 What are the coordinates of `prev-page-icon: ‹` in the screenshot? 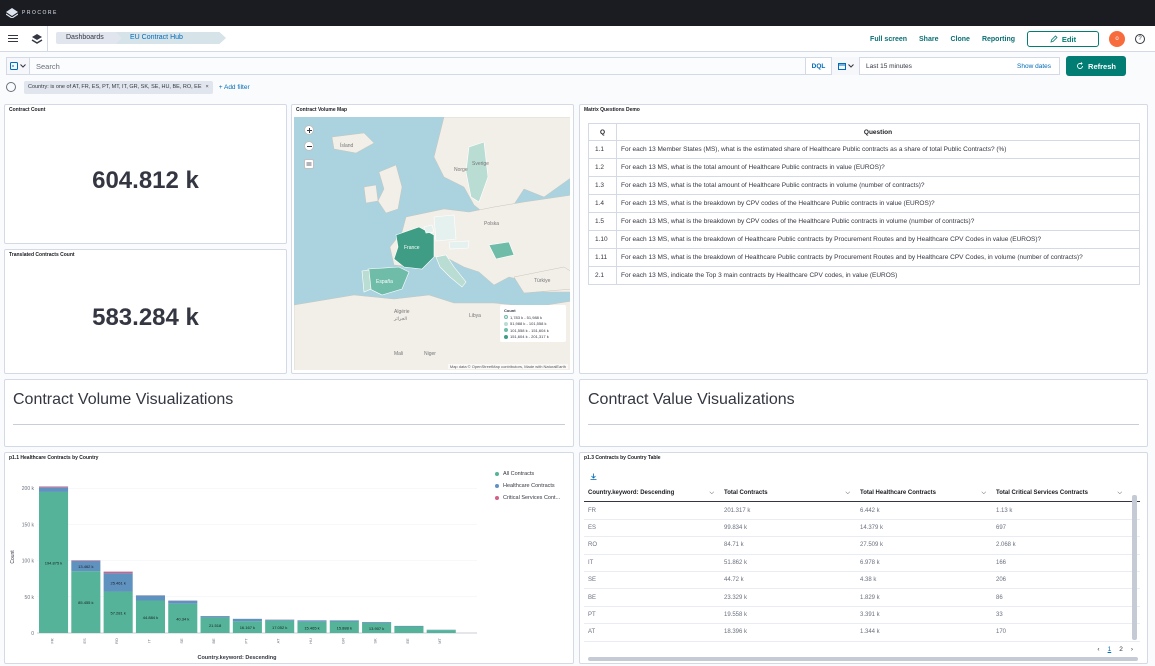 It's located at (1098, 649).